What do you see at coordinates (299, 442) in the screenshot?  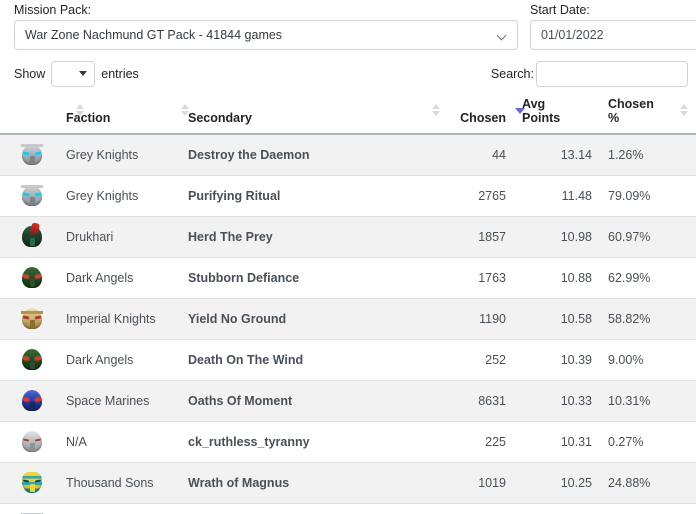 I see `secondary-name-cell: ck_ruthless_tyranny` at bounding box center [299, 442].